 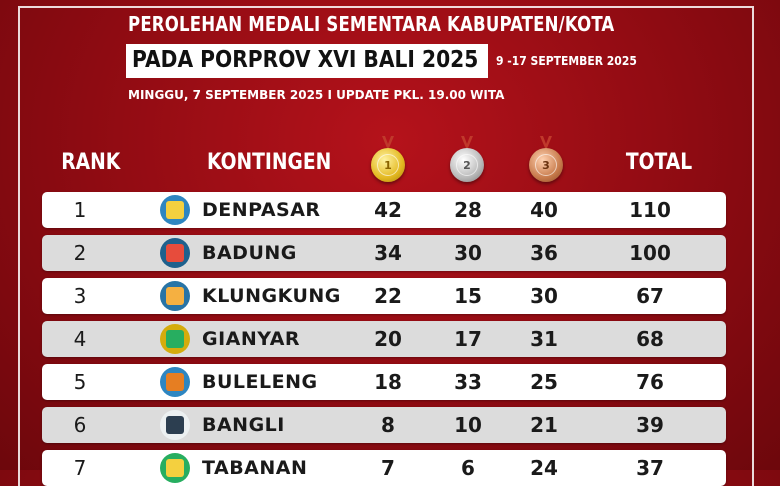 I want to click on total-cell: 67, so click(x=650, y=296).